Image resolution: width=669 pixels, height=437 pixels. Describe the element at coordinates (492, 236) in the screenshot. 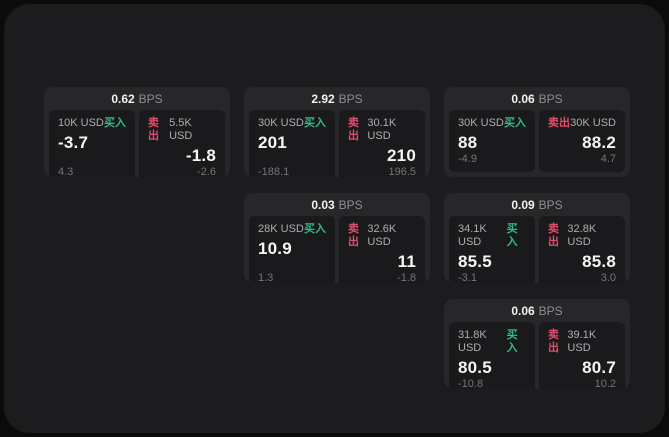

I see `buy-tile-header: 34.1K USD 买入` at that location.